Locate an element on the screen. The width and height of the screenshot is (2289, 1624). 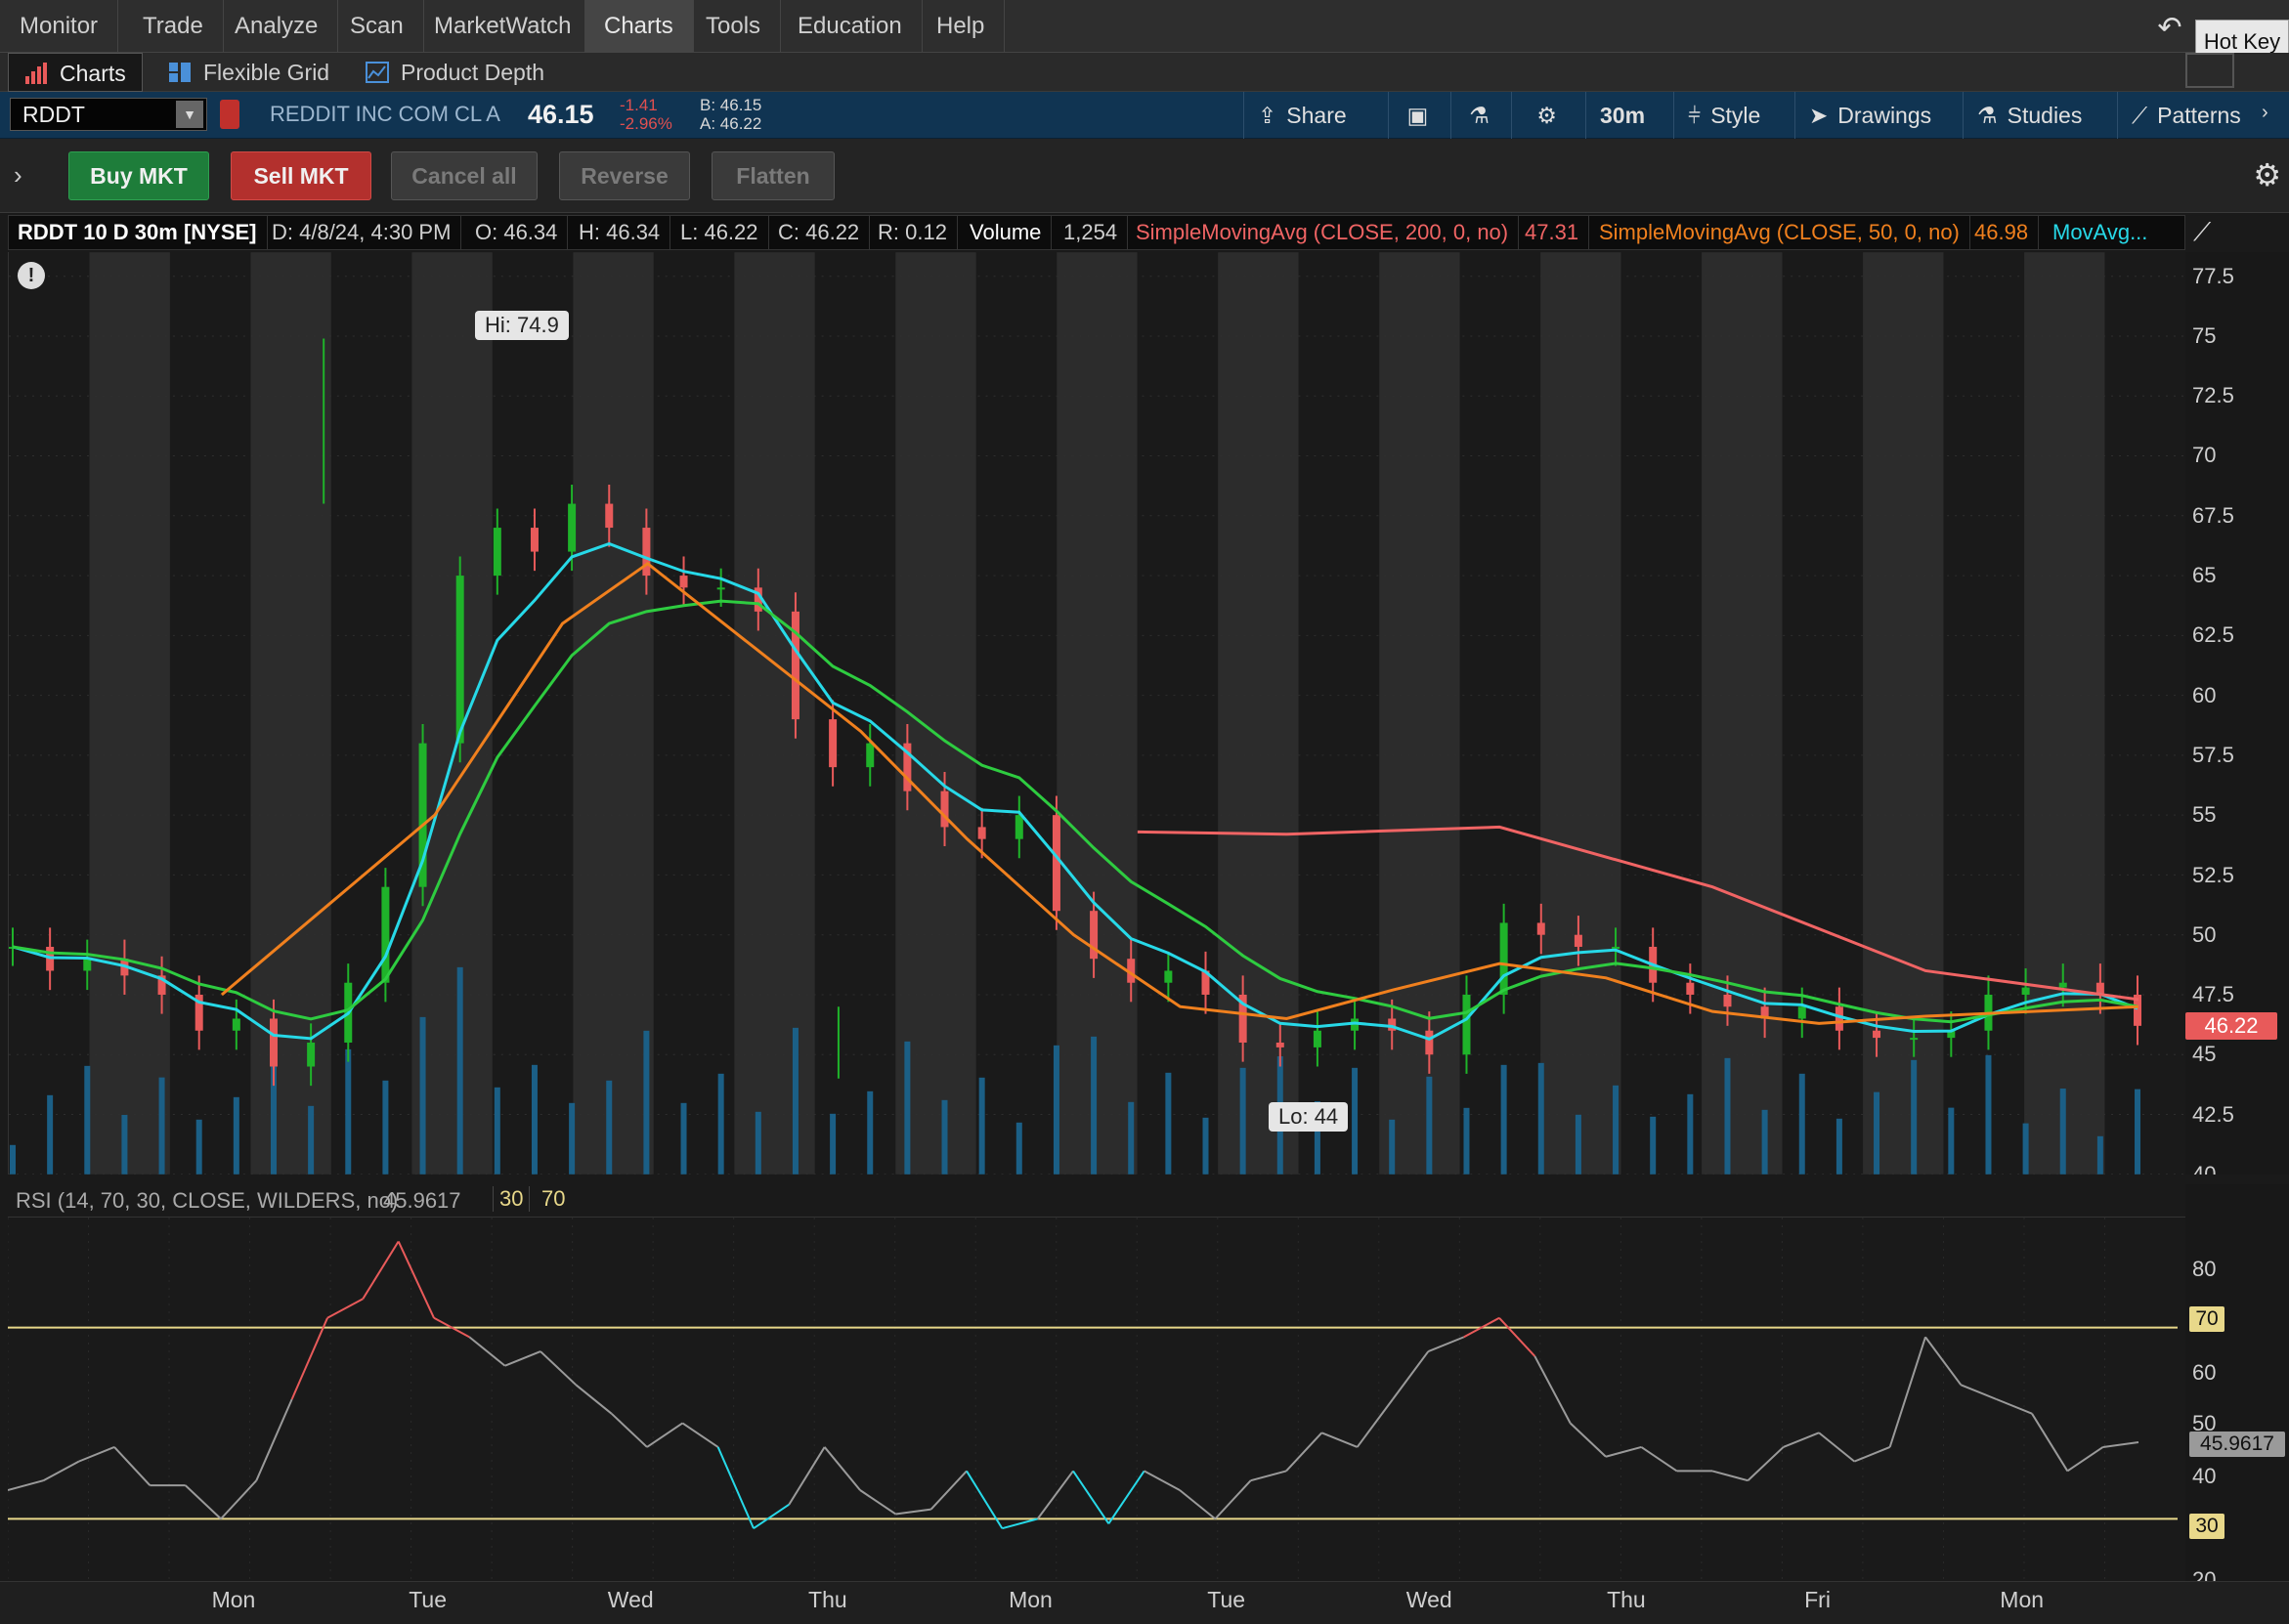
settings-button: ⚙ is located at coordinates (1546, 116).